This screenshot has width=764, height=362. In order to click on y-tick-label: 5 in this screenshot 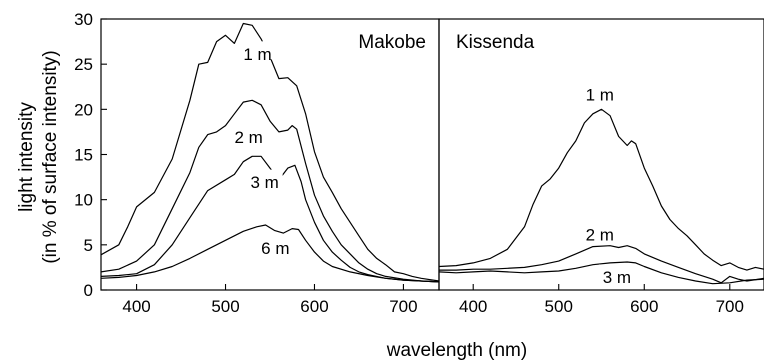, I will do `click(88, 245)`.